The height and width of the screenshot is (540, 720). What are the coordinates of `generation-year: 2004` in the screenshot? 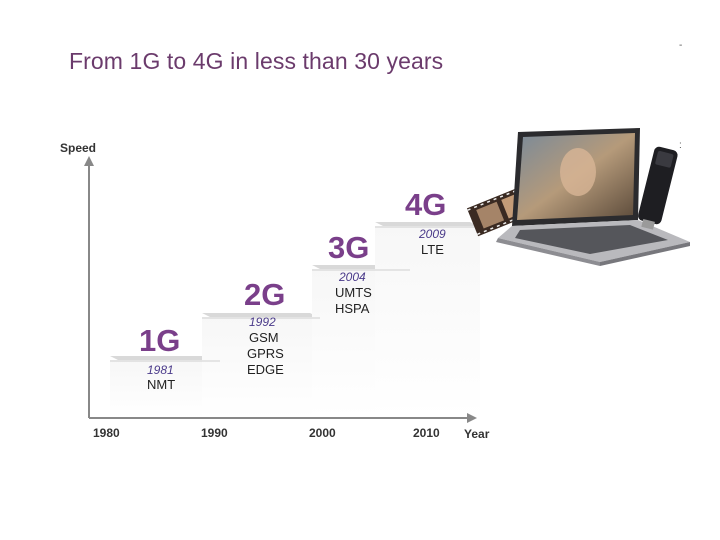 It's located at (352, 277).